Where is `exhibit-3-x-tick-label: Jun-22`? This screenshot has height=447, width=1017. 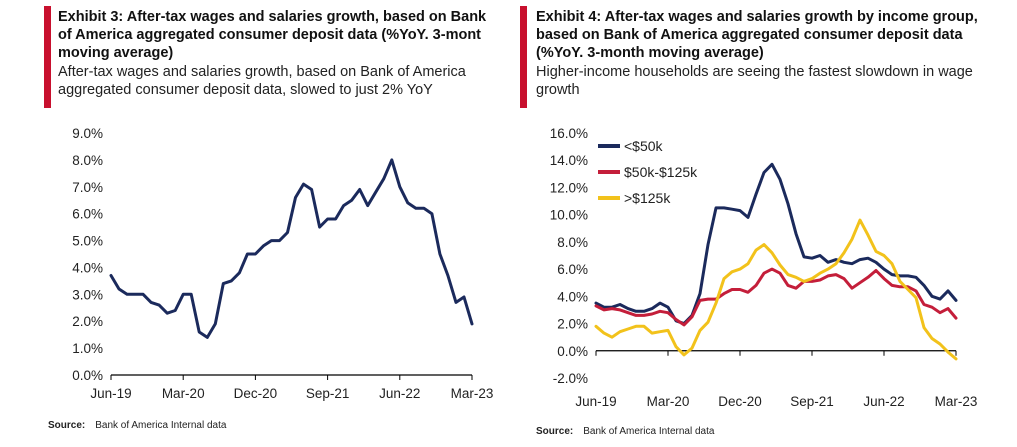 exhibit-3-x-tick-label: Jun-22 is located at coordinates (399, 393).